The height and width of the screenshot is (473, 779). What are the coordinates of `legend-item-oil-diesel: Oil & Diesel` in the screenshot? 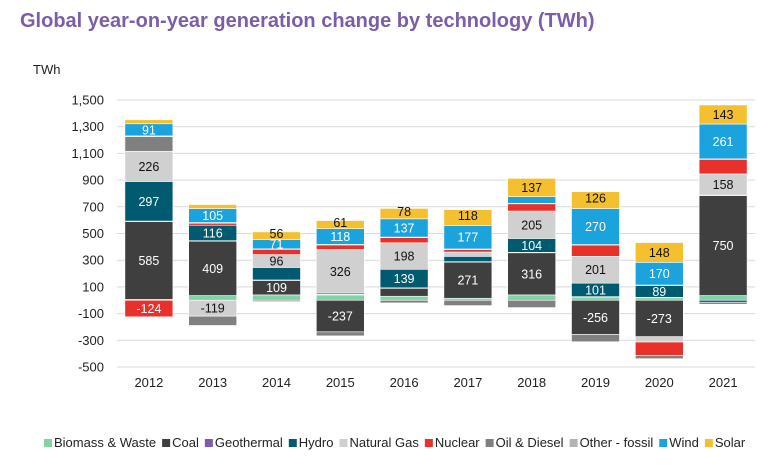 It's located at (524, 442).